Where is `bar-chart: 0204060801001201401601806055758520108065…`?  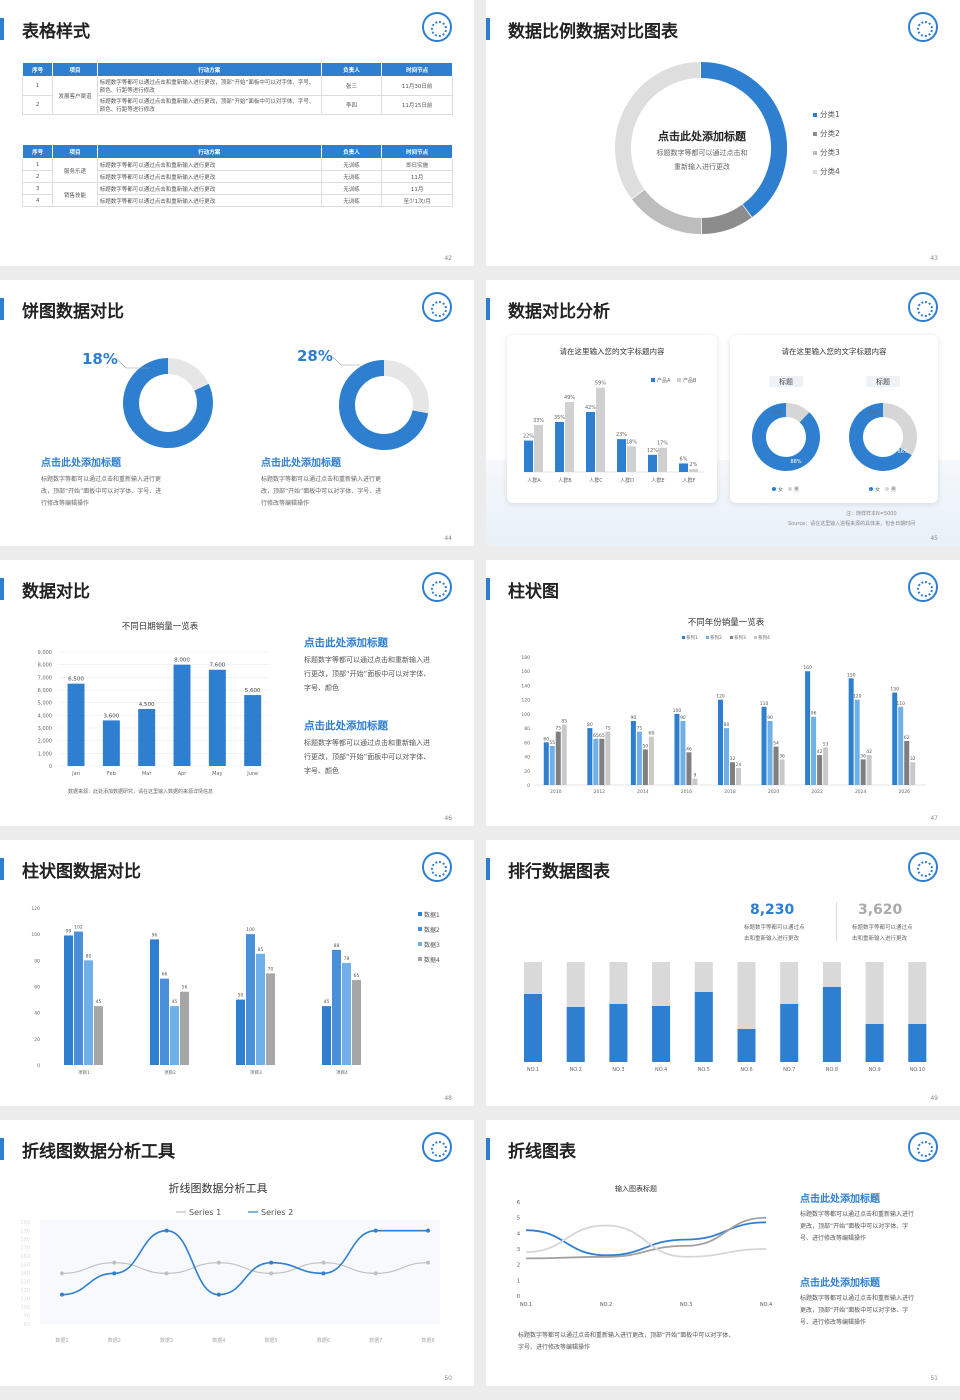 bar-chart: 0204060801001201401601806055758520108065… is located at coordinates (723, 714).